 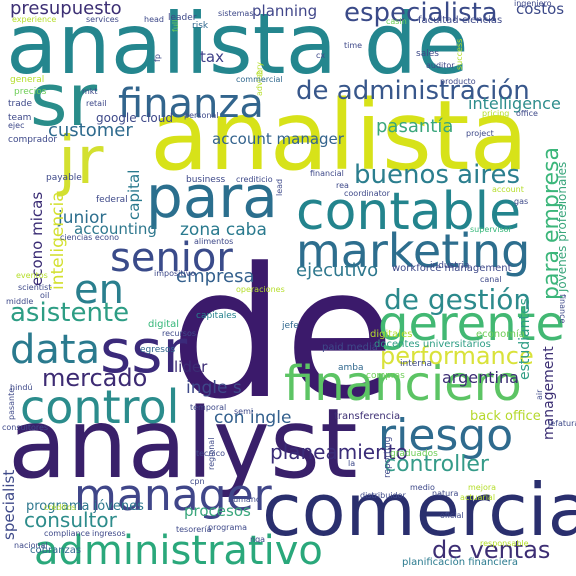 What do you see at coordinates (64, 100) in the screenshot?
I see `word: sr` at bounding box center [64, 100].